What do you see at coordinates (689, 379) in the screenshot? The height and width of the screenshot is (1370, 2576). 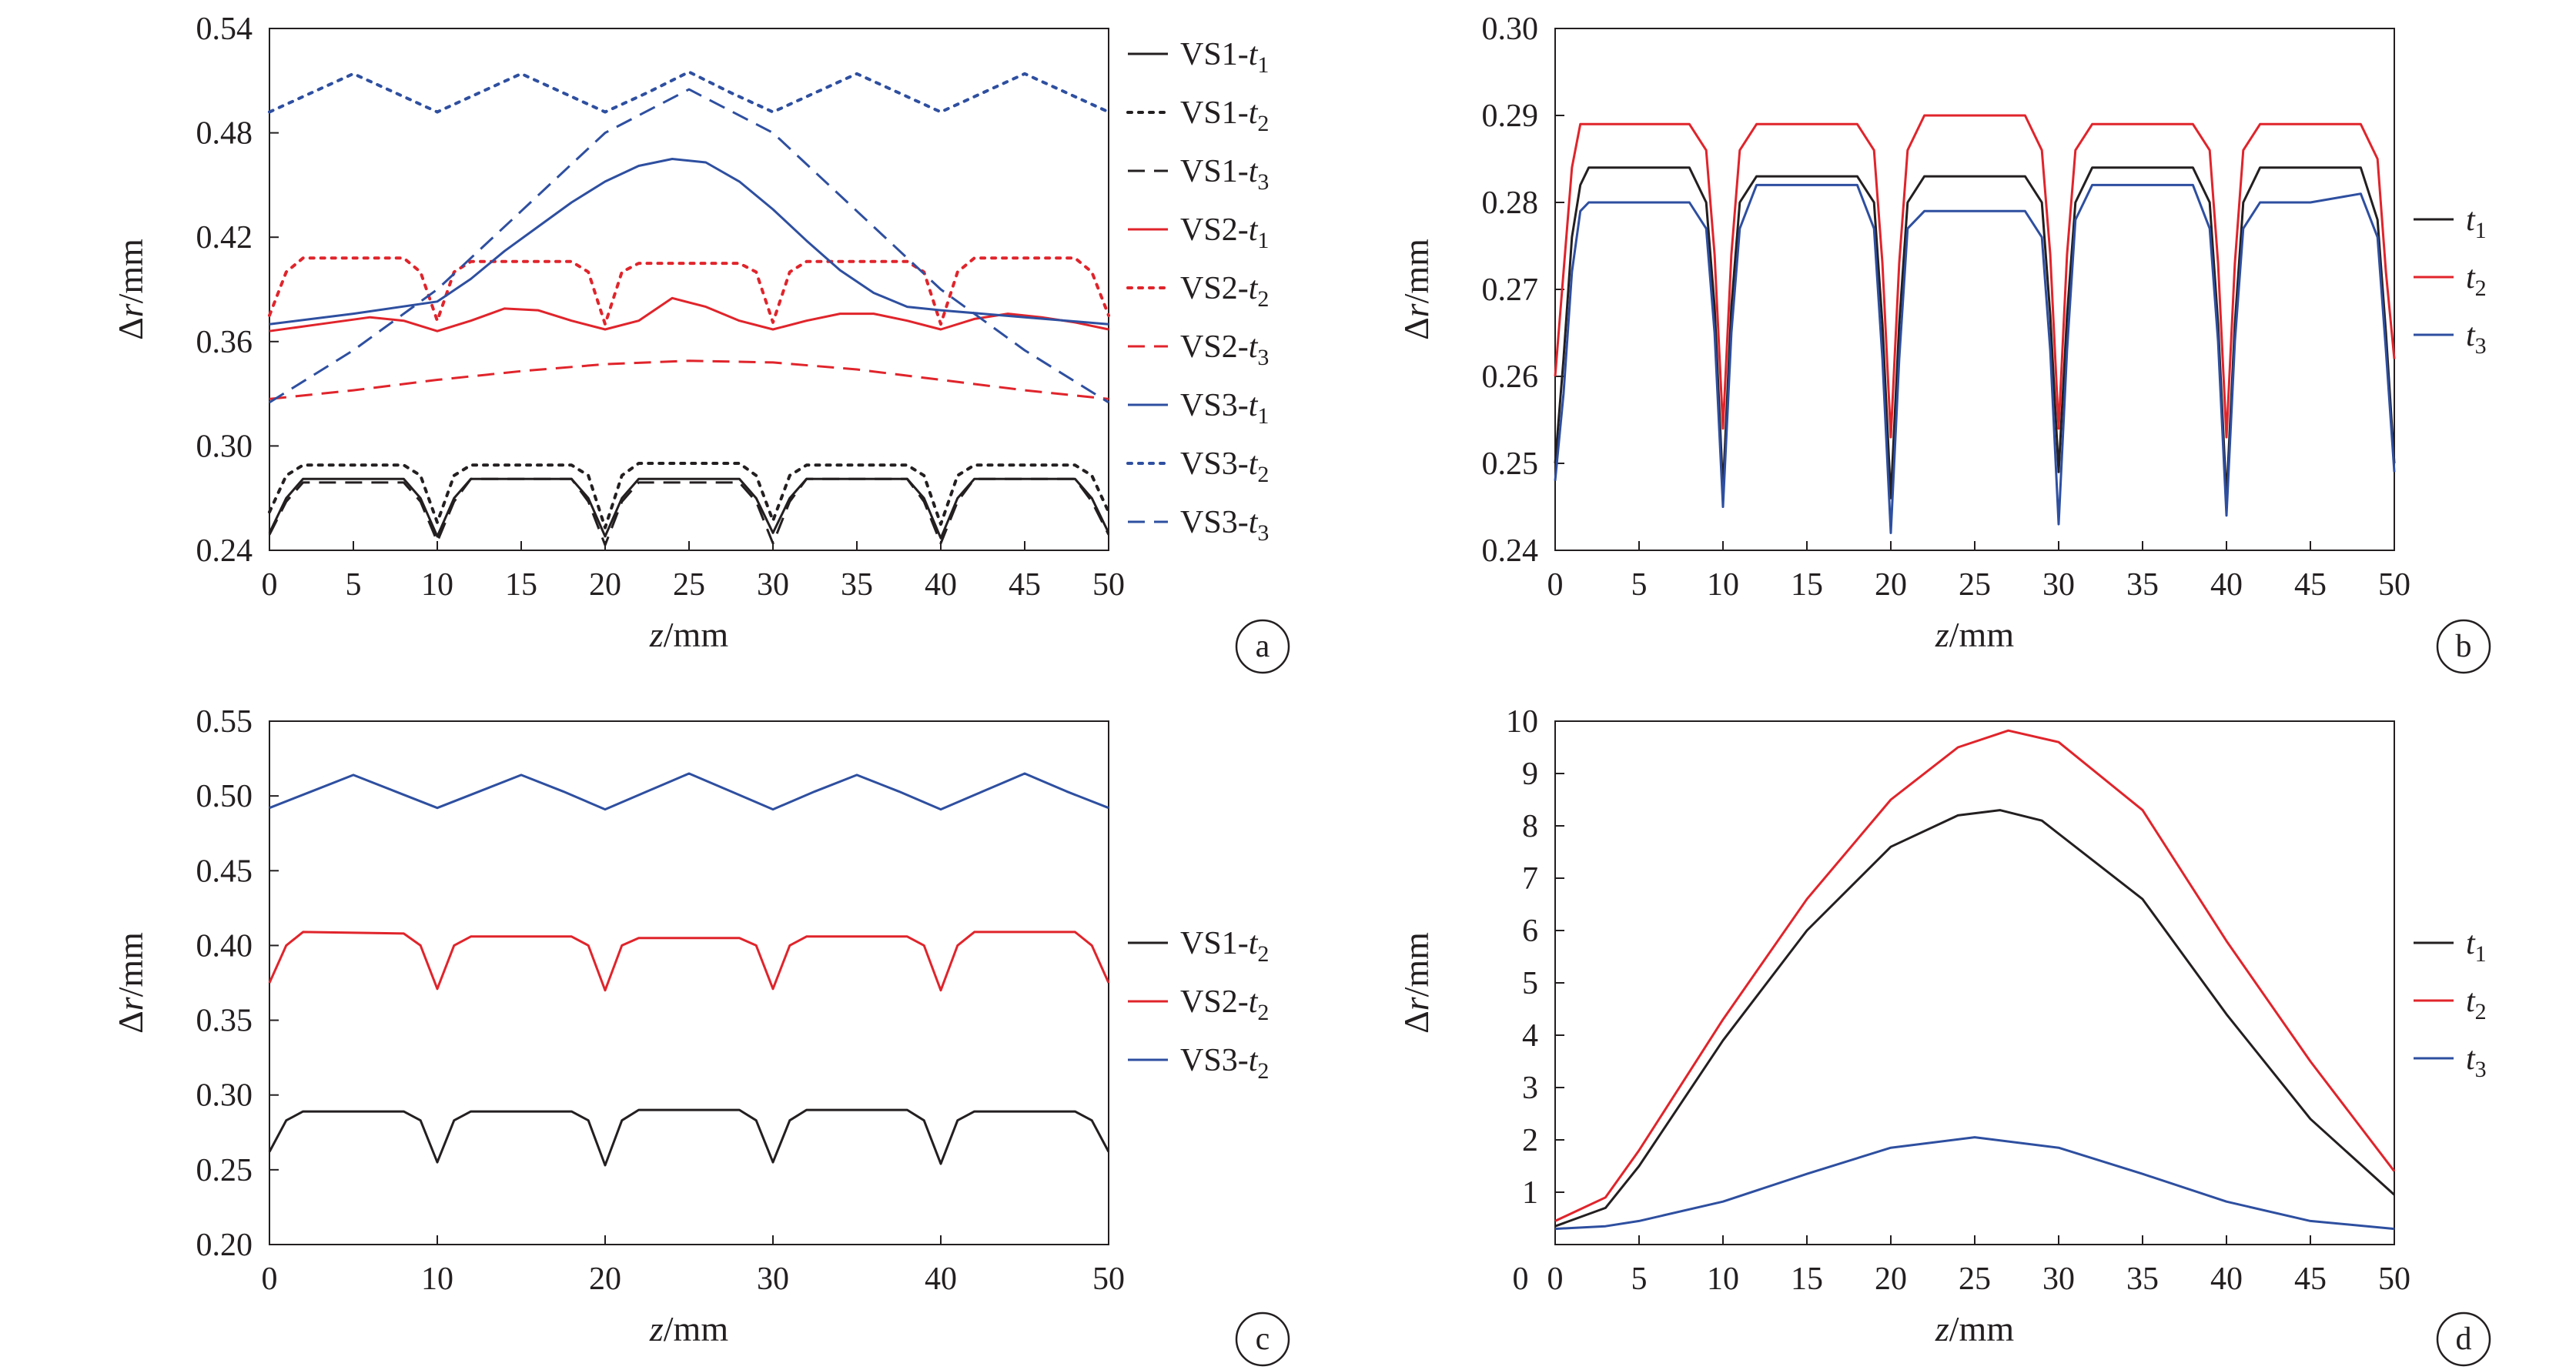 I see `series-line-vs23` at bounding box center [689, 379].